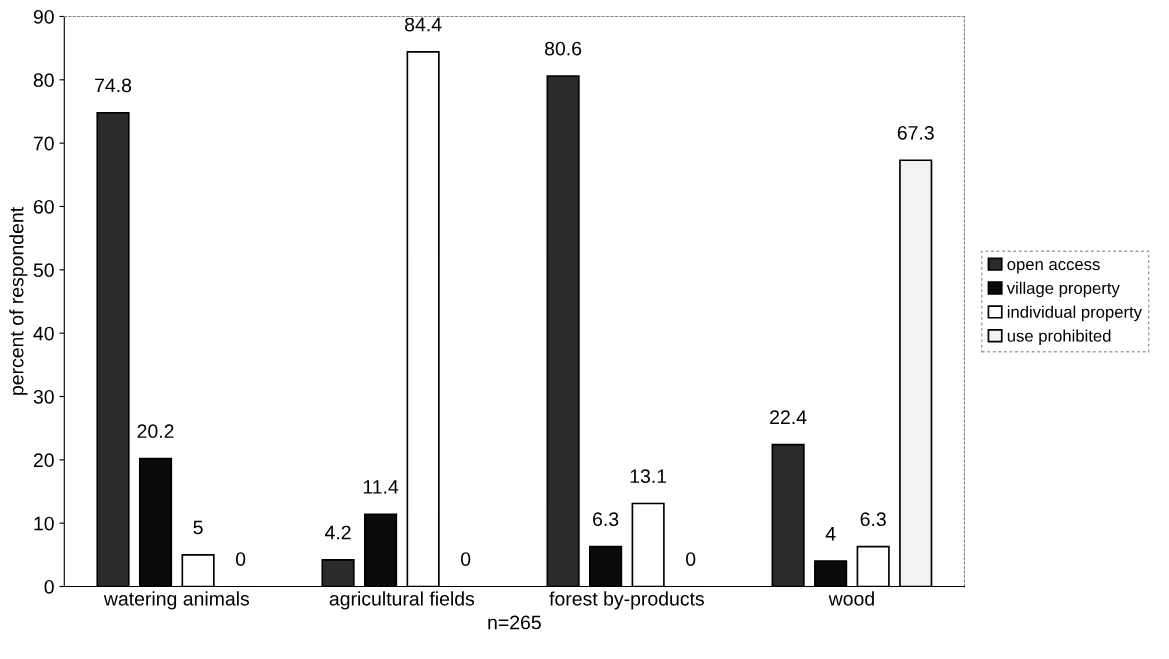 The height and width of the screenshot is (659, 1169). I want to click on x-tick-label: agricultural fields, so click(402, 600).